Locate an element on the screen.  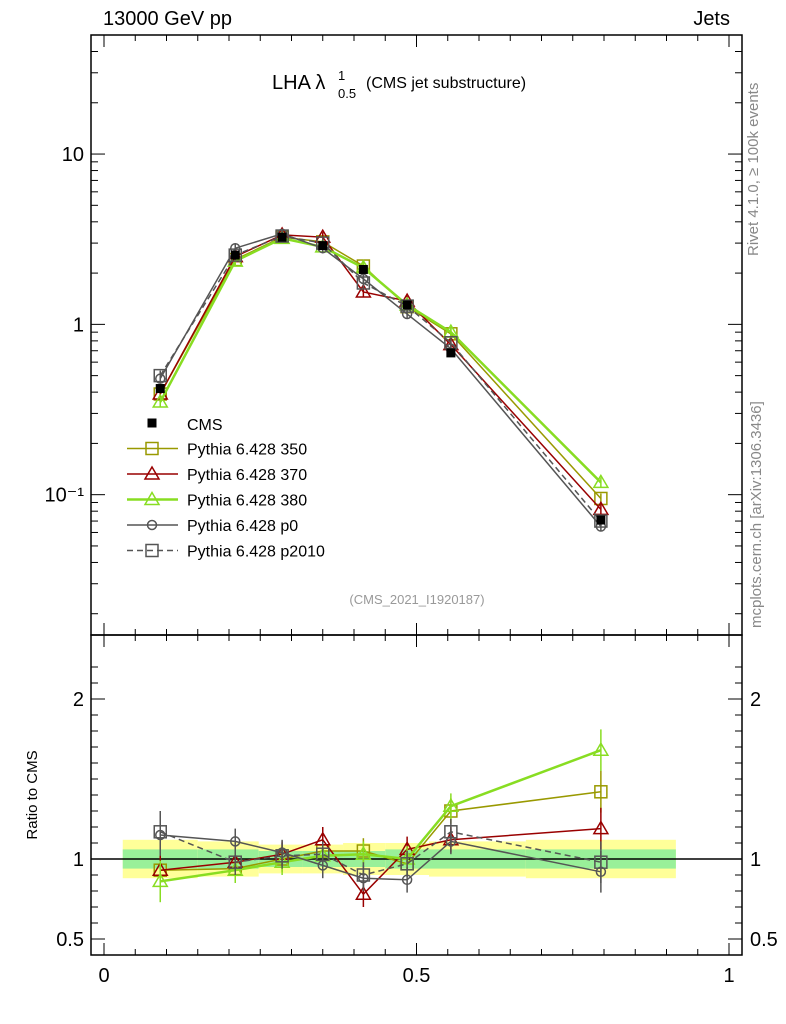
header-right: Jets is located at coordinates (711, 19).